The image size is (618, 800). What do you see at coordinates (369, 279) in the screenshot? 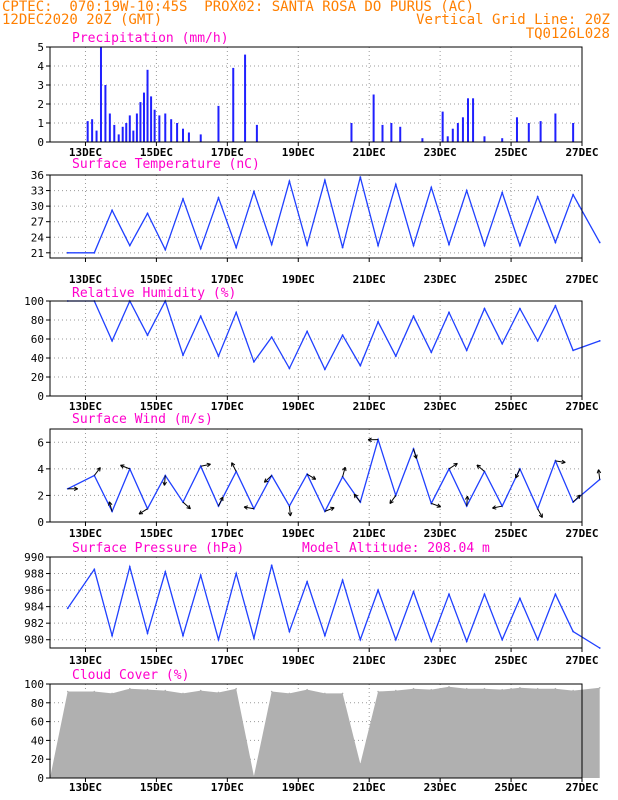
I see `x-tick-label: 21DEC` at bounding box center [369, 279].